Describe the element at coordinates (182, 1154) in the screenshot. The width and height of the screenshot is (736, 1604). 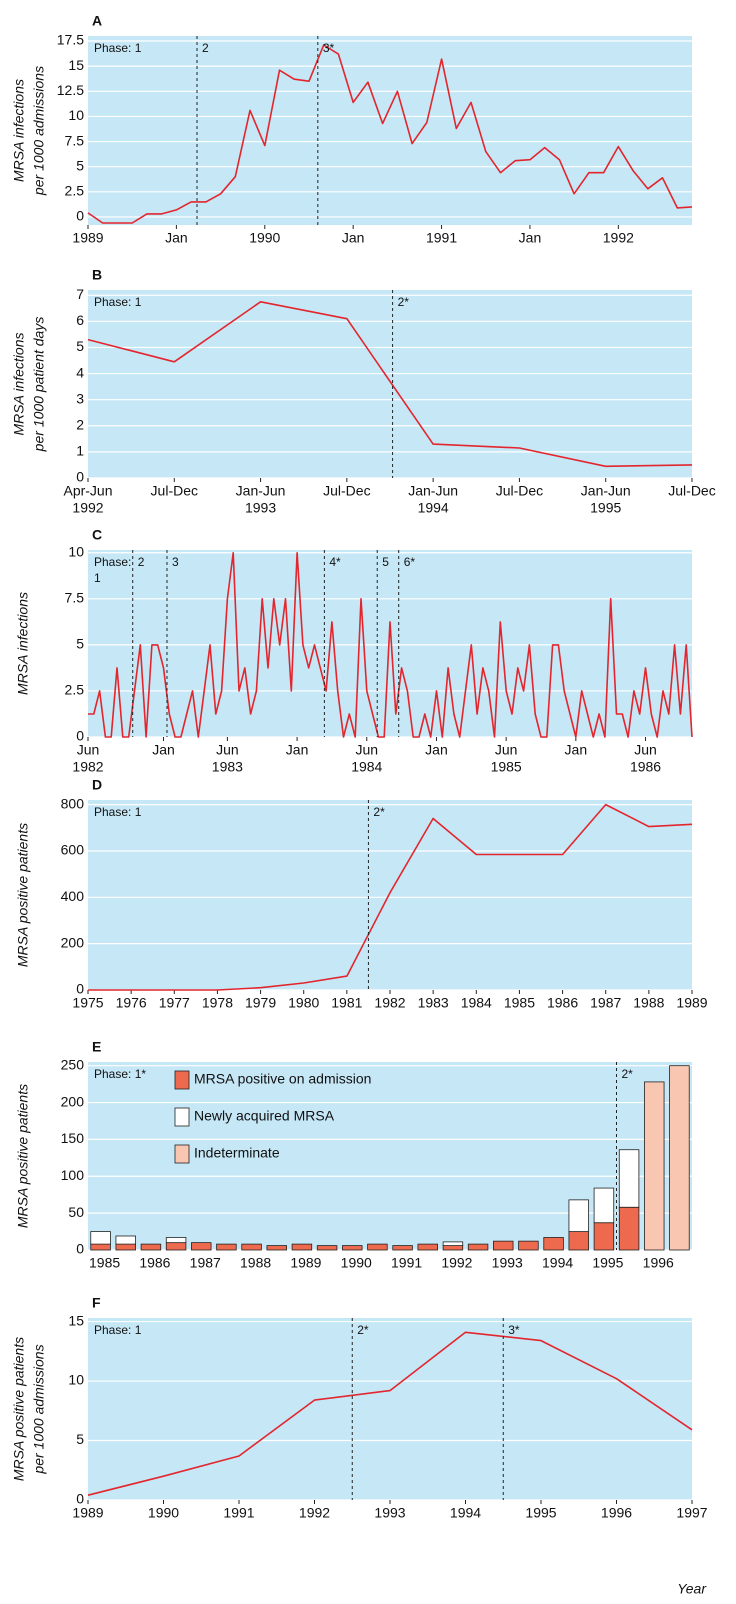
I see `legend-swatch` at that location.